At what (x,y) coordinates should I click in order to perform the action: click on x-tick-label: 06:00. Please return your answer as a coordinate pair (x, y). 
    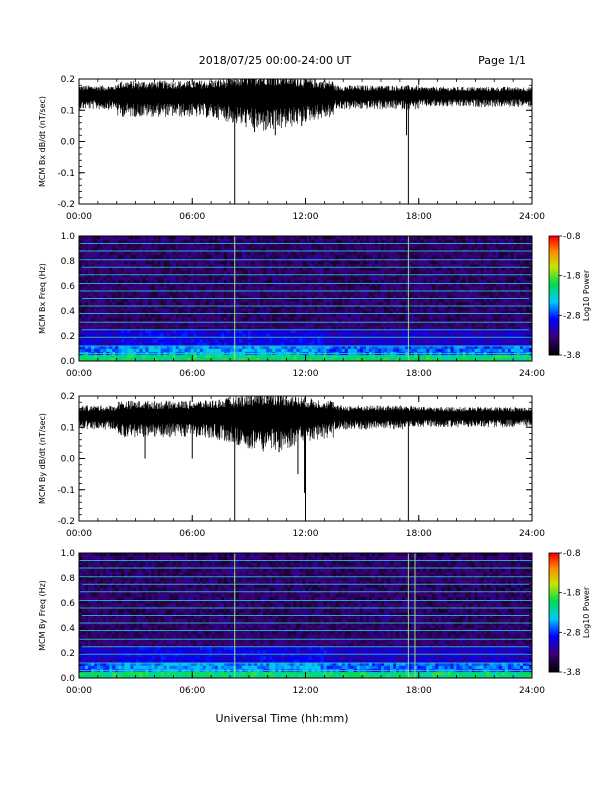
    Looking at the image, I should click on (192, 217).